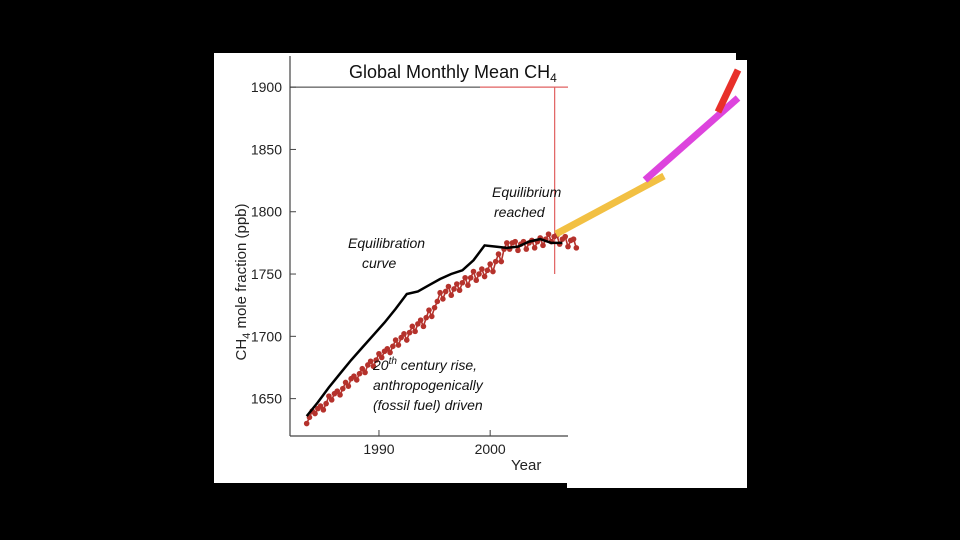 This screenshot has height=540, width=960. Describe the element at coordinates (243, 281) in the screenshot. I see `y-axis-label: CH4 mole fraction (ppb)` at that location.